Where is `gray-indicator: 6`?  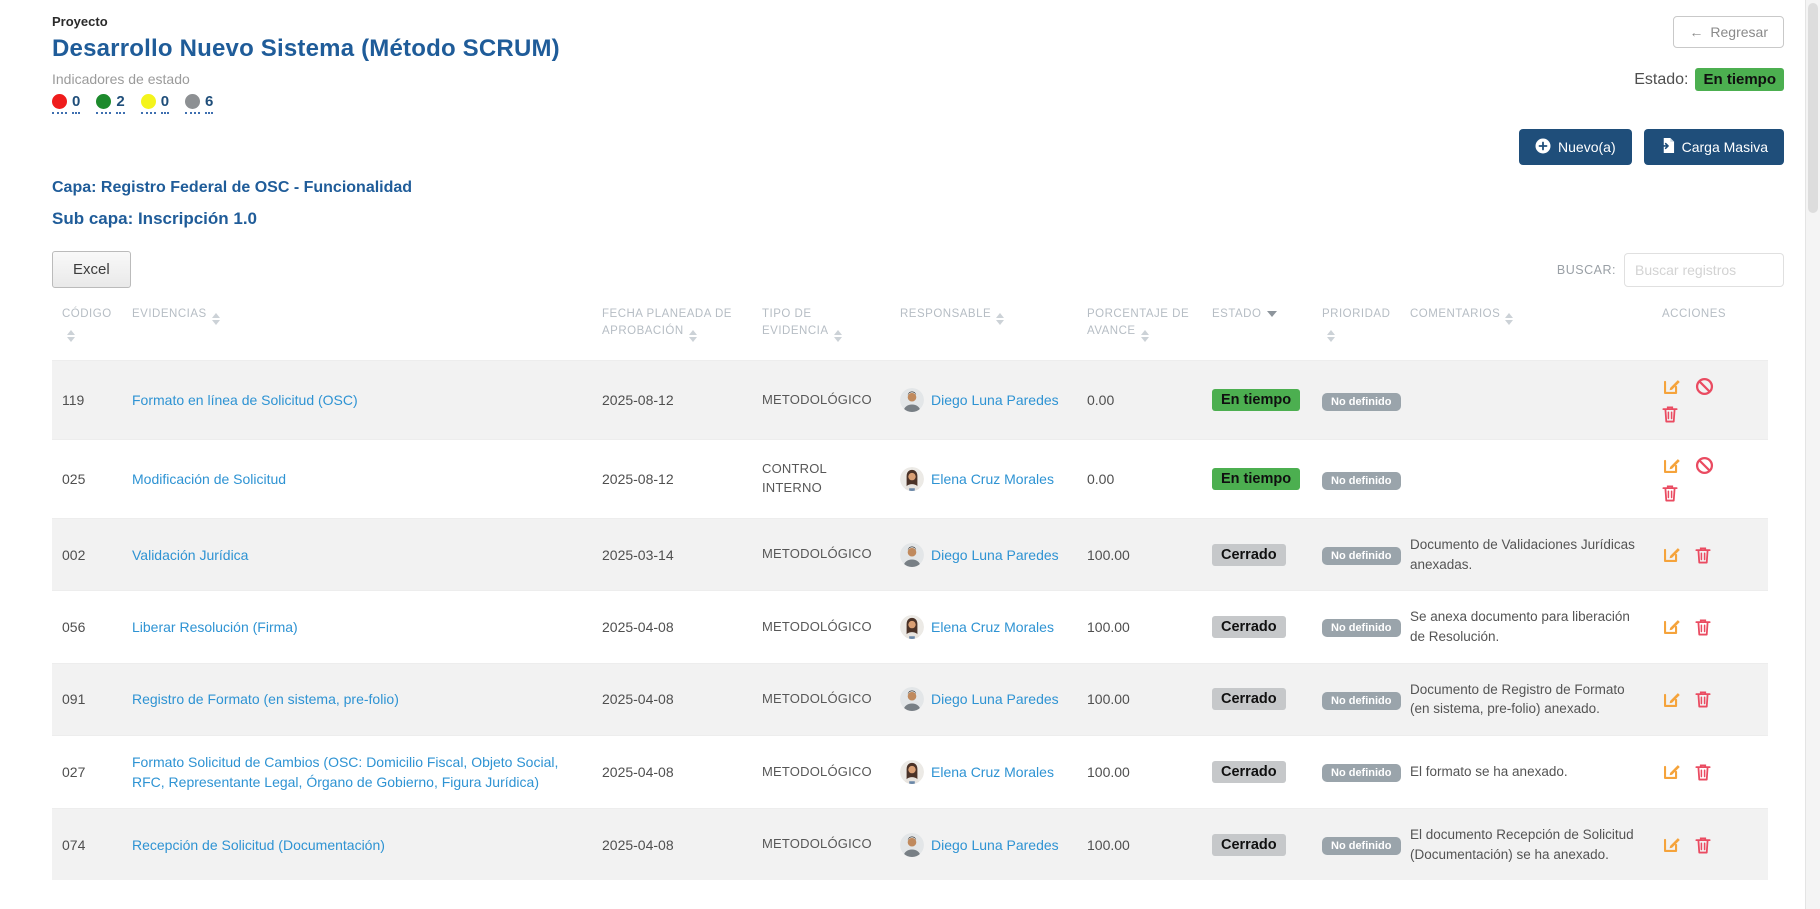 gray-indicator: 6 is located at coordinates (199, 104).